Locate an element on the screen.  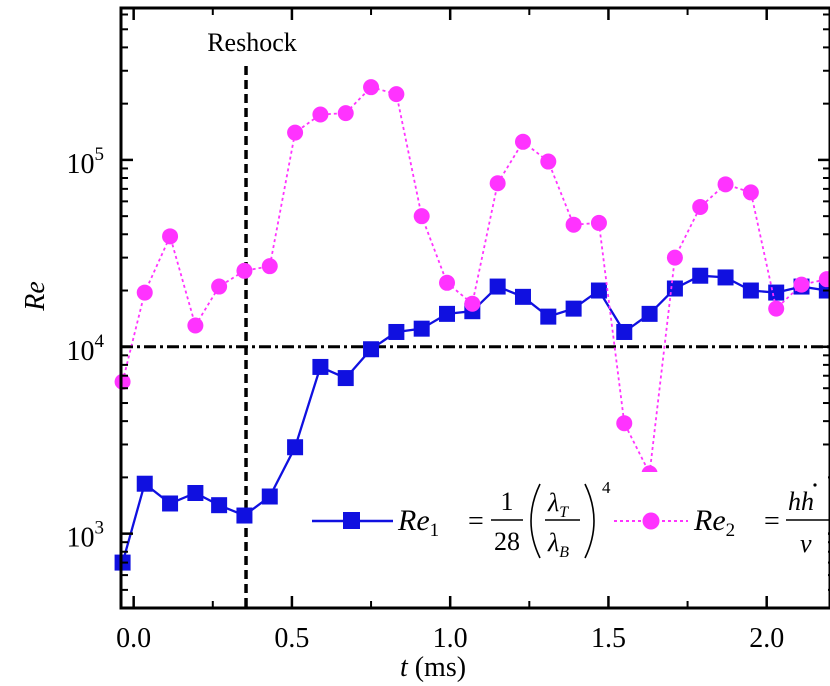
legend-box is located at coordinates (567, 534).